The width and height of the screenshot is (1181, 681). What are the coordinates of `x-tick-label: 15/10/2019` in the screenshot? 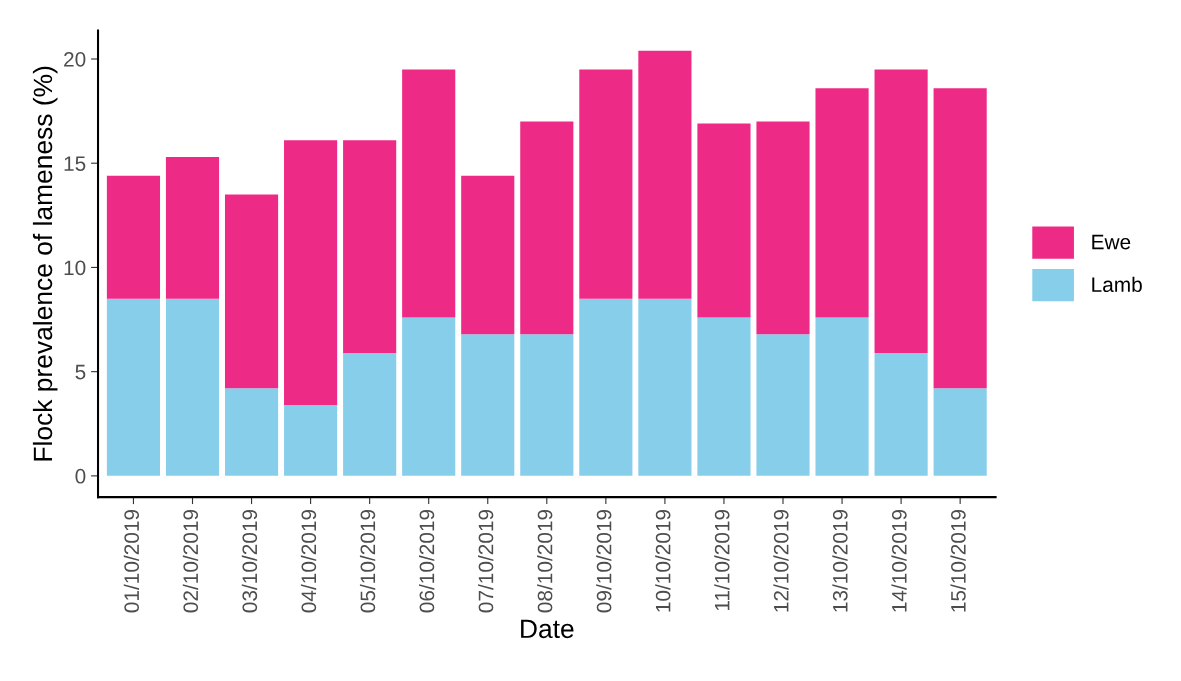 It's located at (958, 560).